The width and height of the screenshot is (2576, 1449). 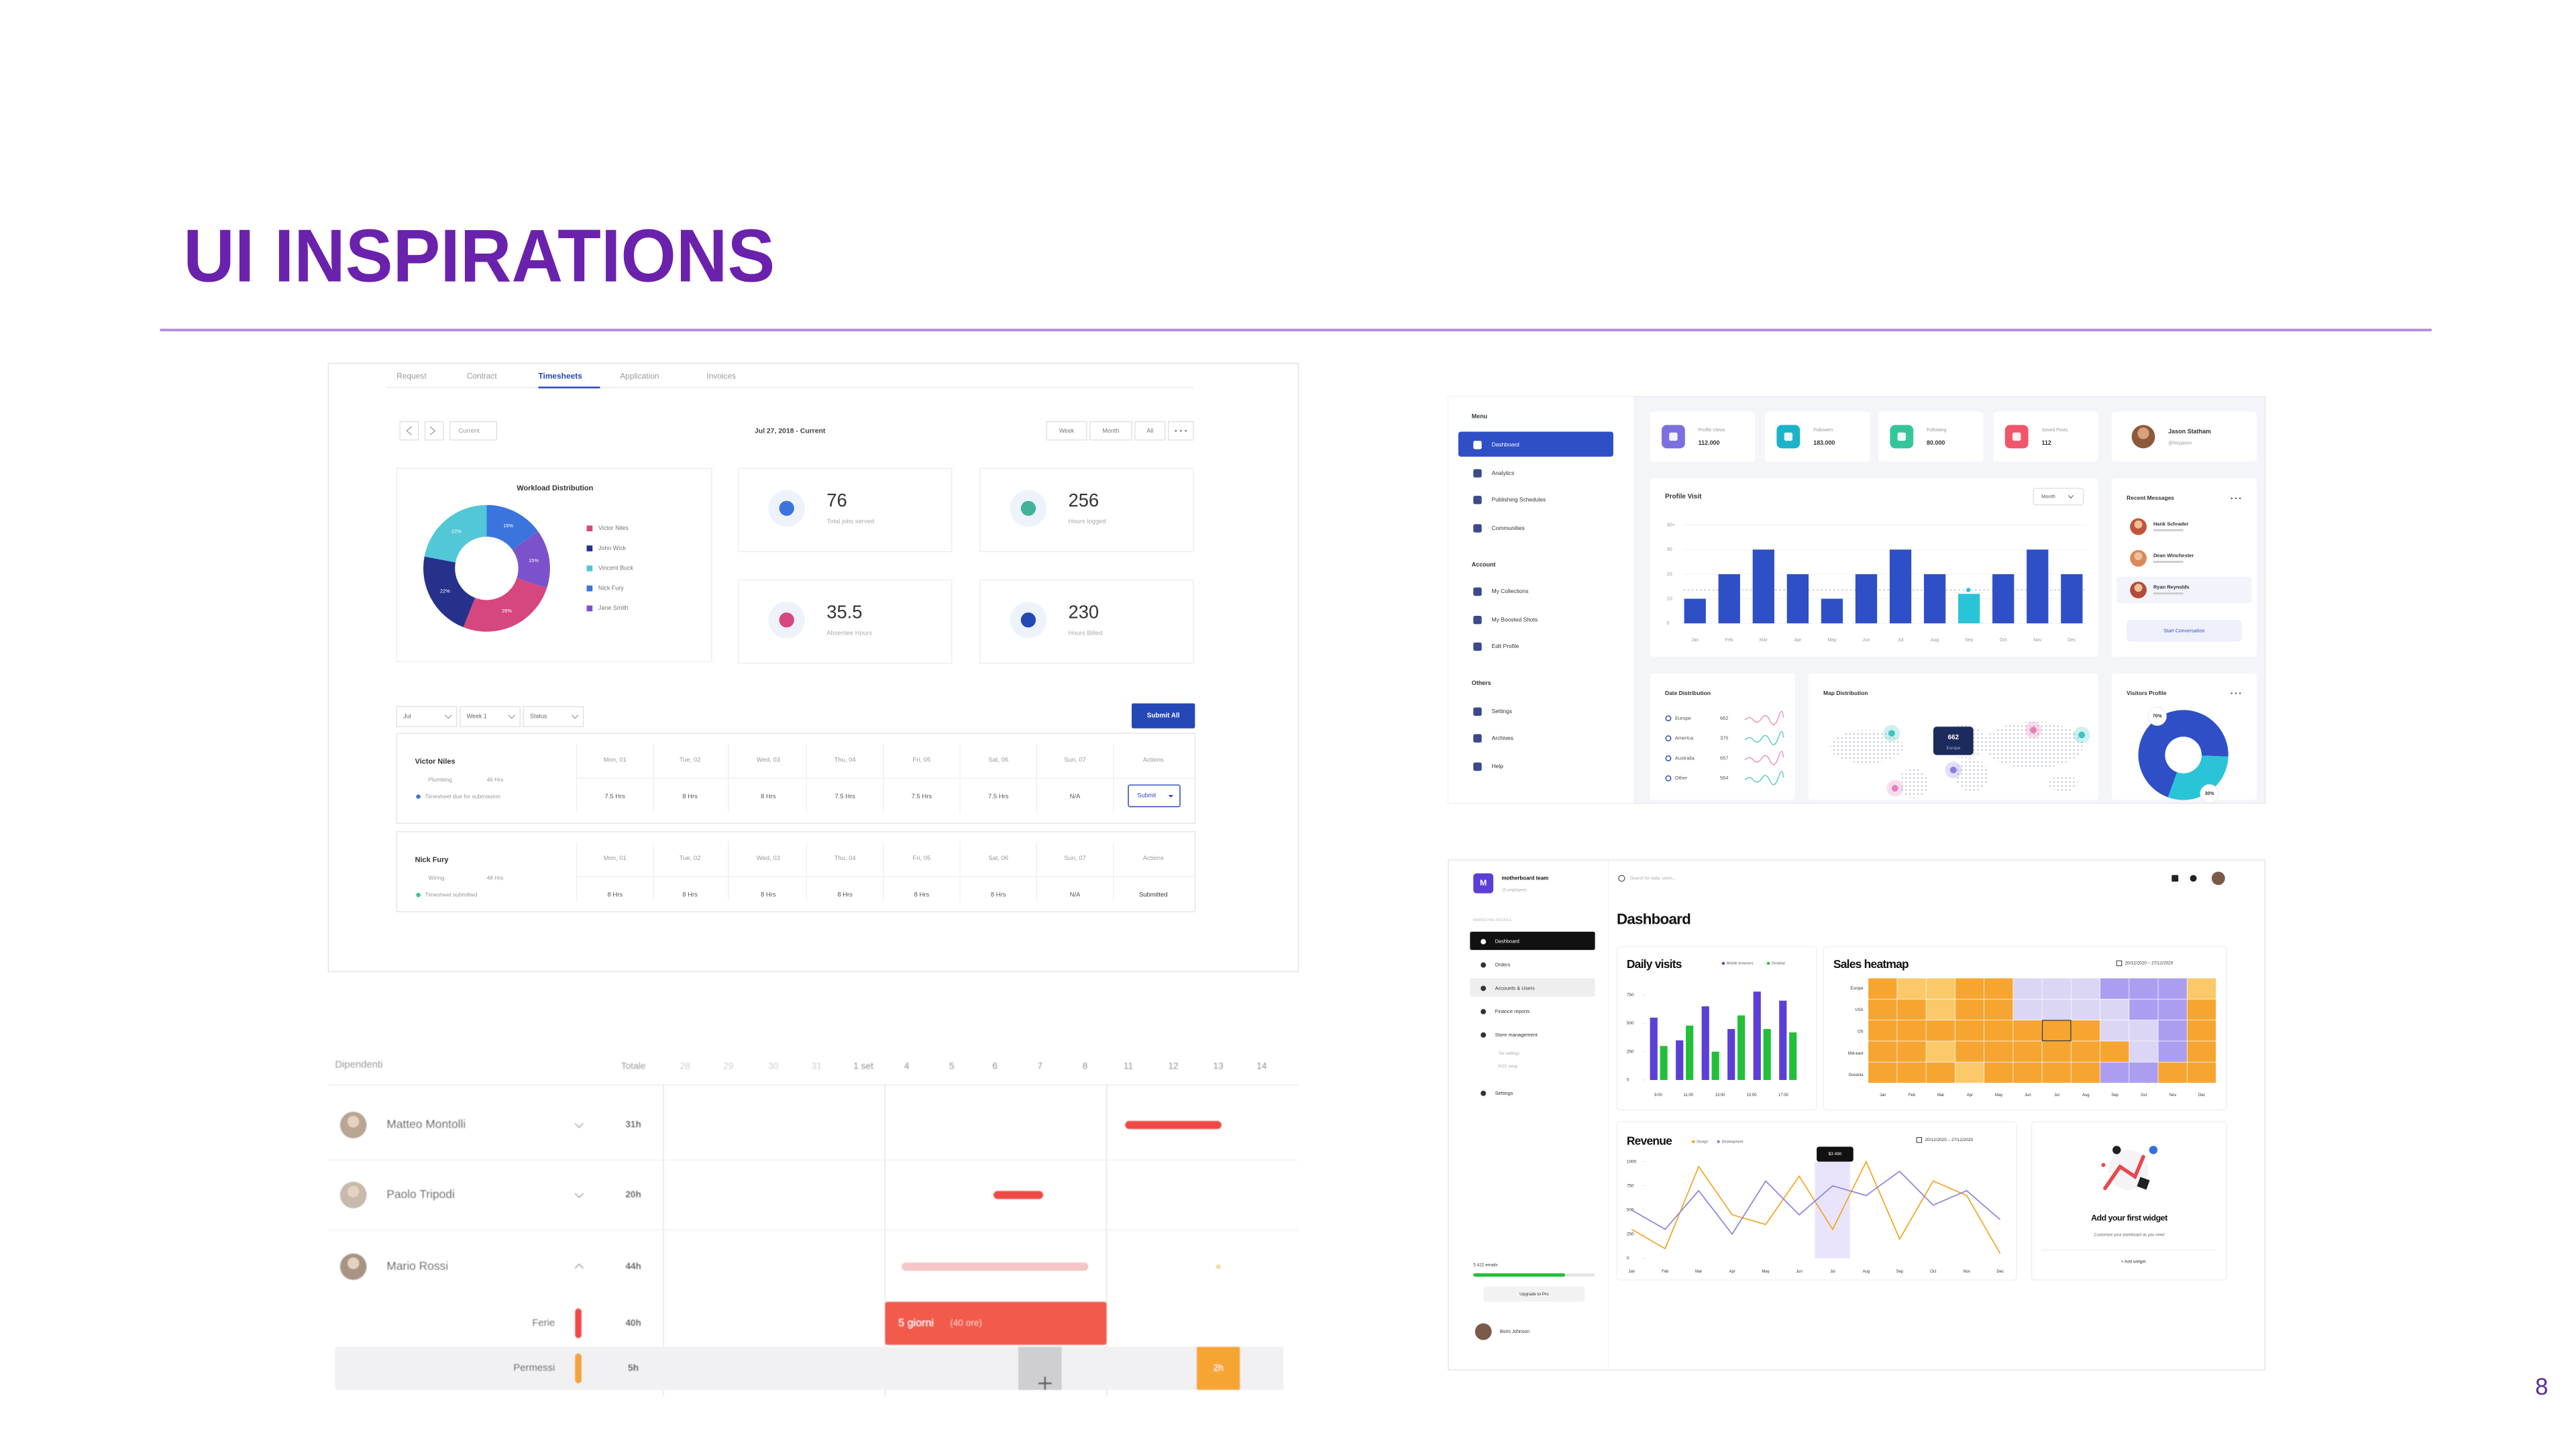 What do you see at coordinates (612, 548) in the screenshot?
I see `legend-label: John Wick` at bounding box center [612, 548].